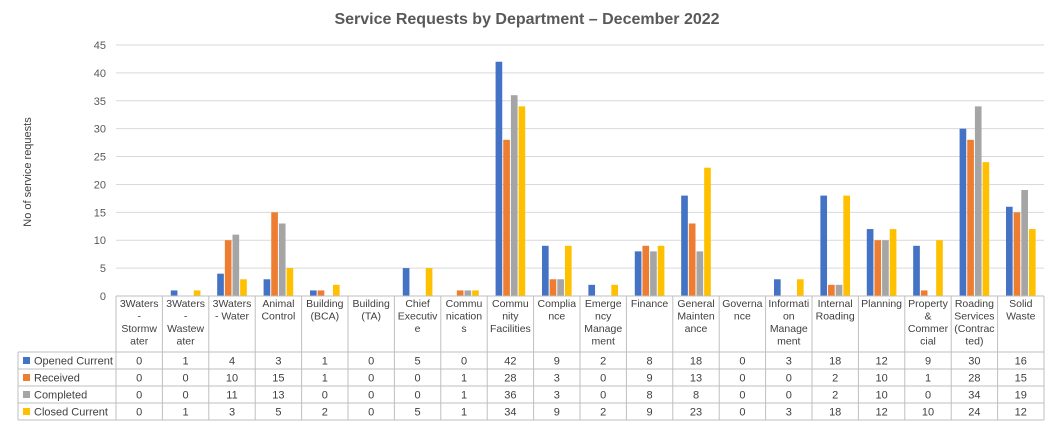 This screenshot has height=425, width=1055. I want to click on x-category-label: ater, so click(186, 342).